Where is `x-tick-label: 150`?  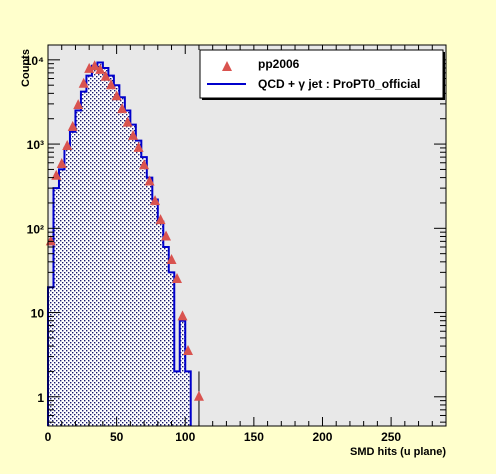 x-tick-label: 150 is located at coordinates (254, 437).